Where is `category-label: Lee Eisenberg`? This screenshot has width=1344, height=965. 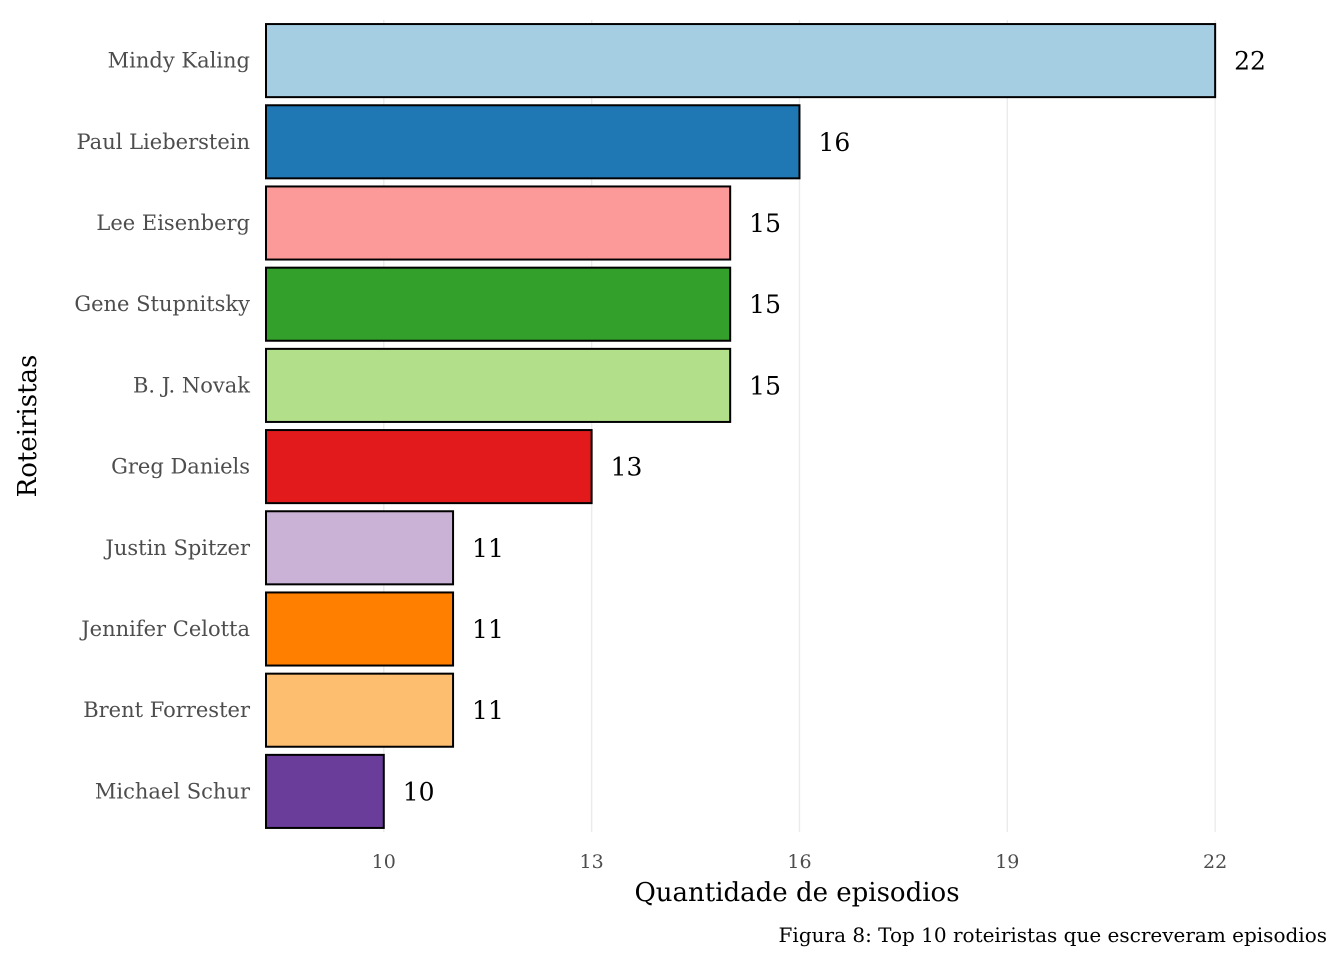
category-label: Lee Eisenberg is located at coordinates (173, 223).